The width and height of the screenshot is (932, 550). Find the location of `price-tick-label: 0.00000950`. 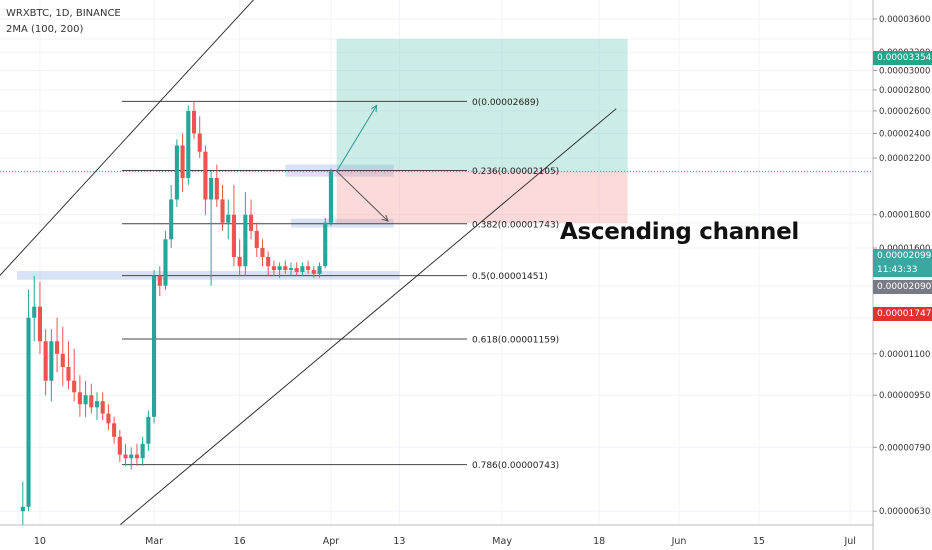

price-tick-label: 0.00000950 is located at coordinates (904, 396).